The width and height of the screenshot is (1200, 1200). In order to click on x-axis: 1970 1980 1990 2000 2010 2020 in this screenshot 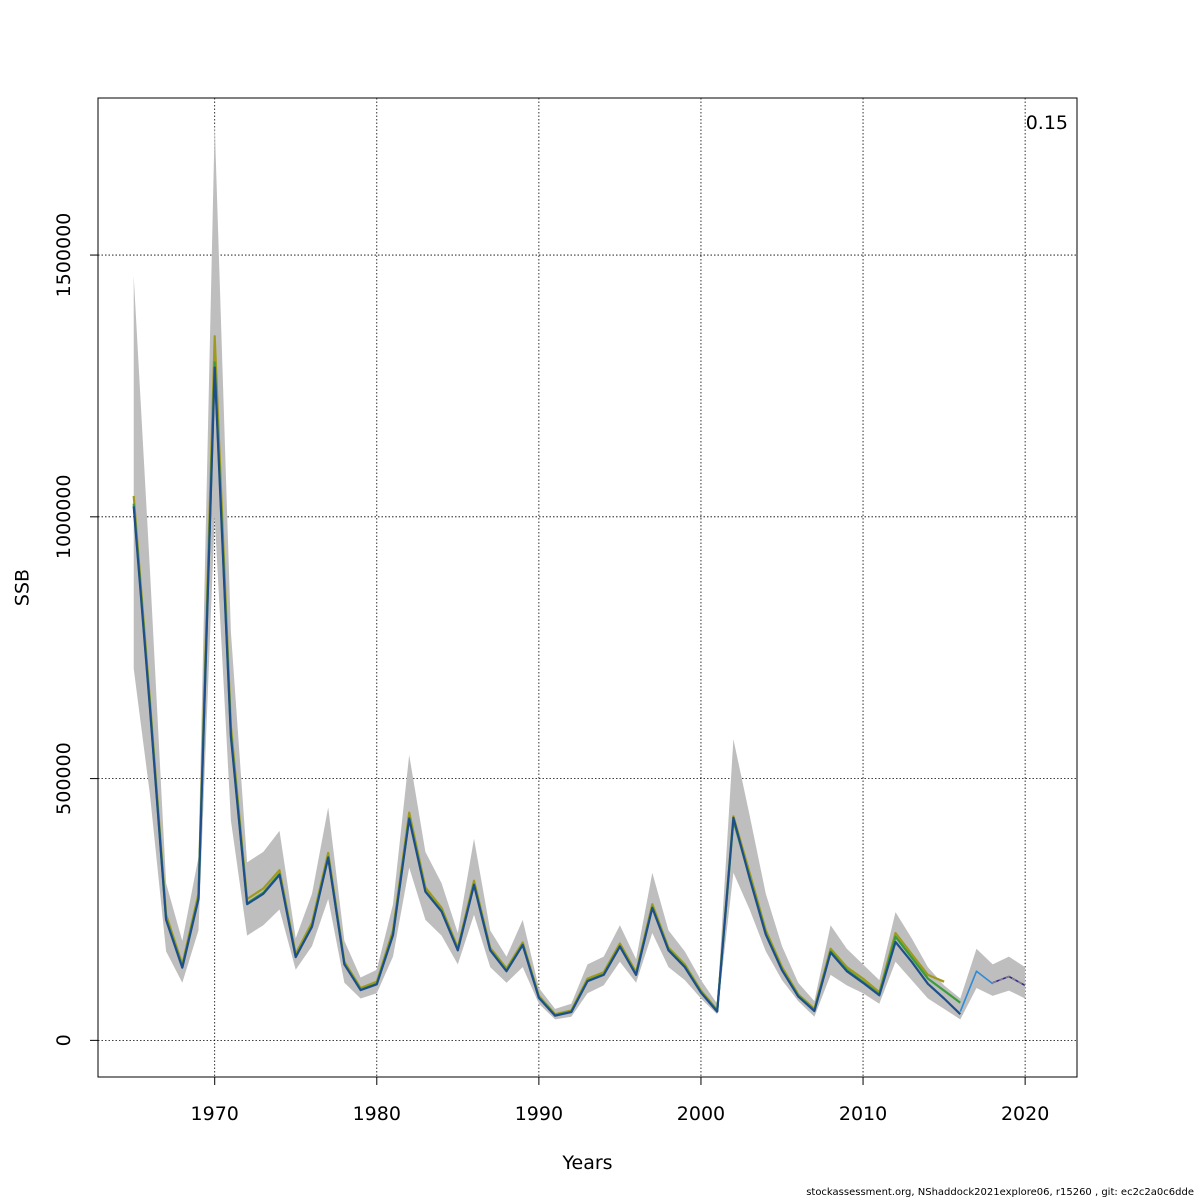, I will do `click(620, 1100)`.